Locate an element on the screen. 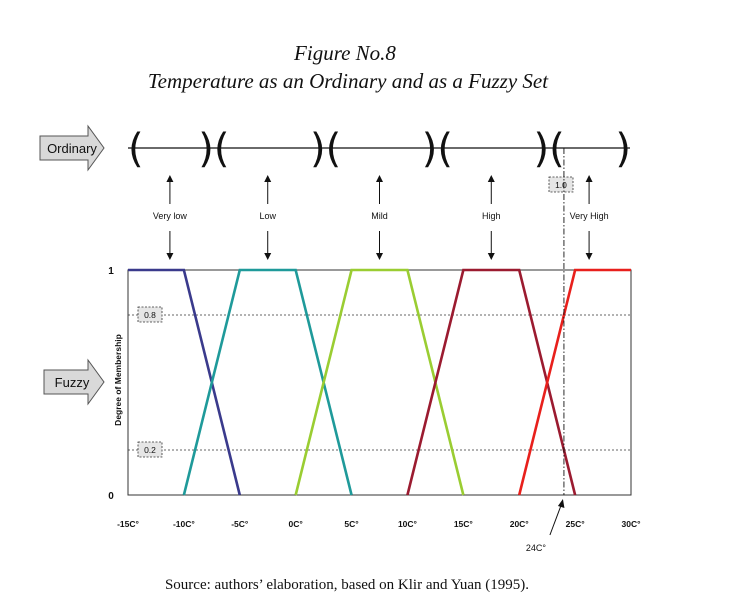 The image size is (740, 608). x-tick-4: 5C° is located at coordinates (351, 524).